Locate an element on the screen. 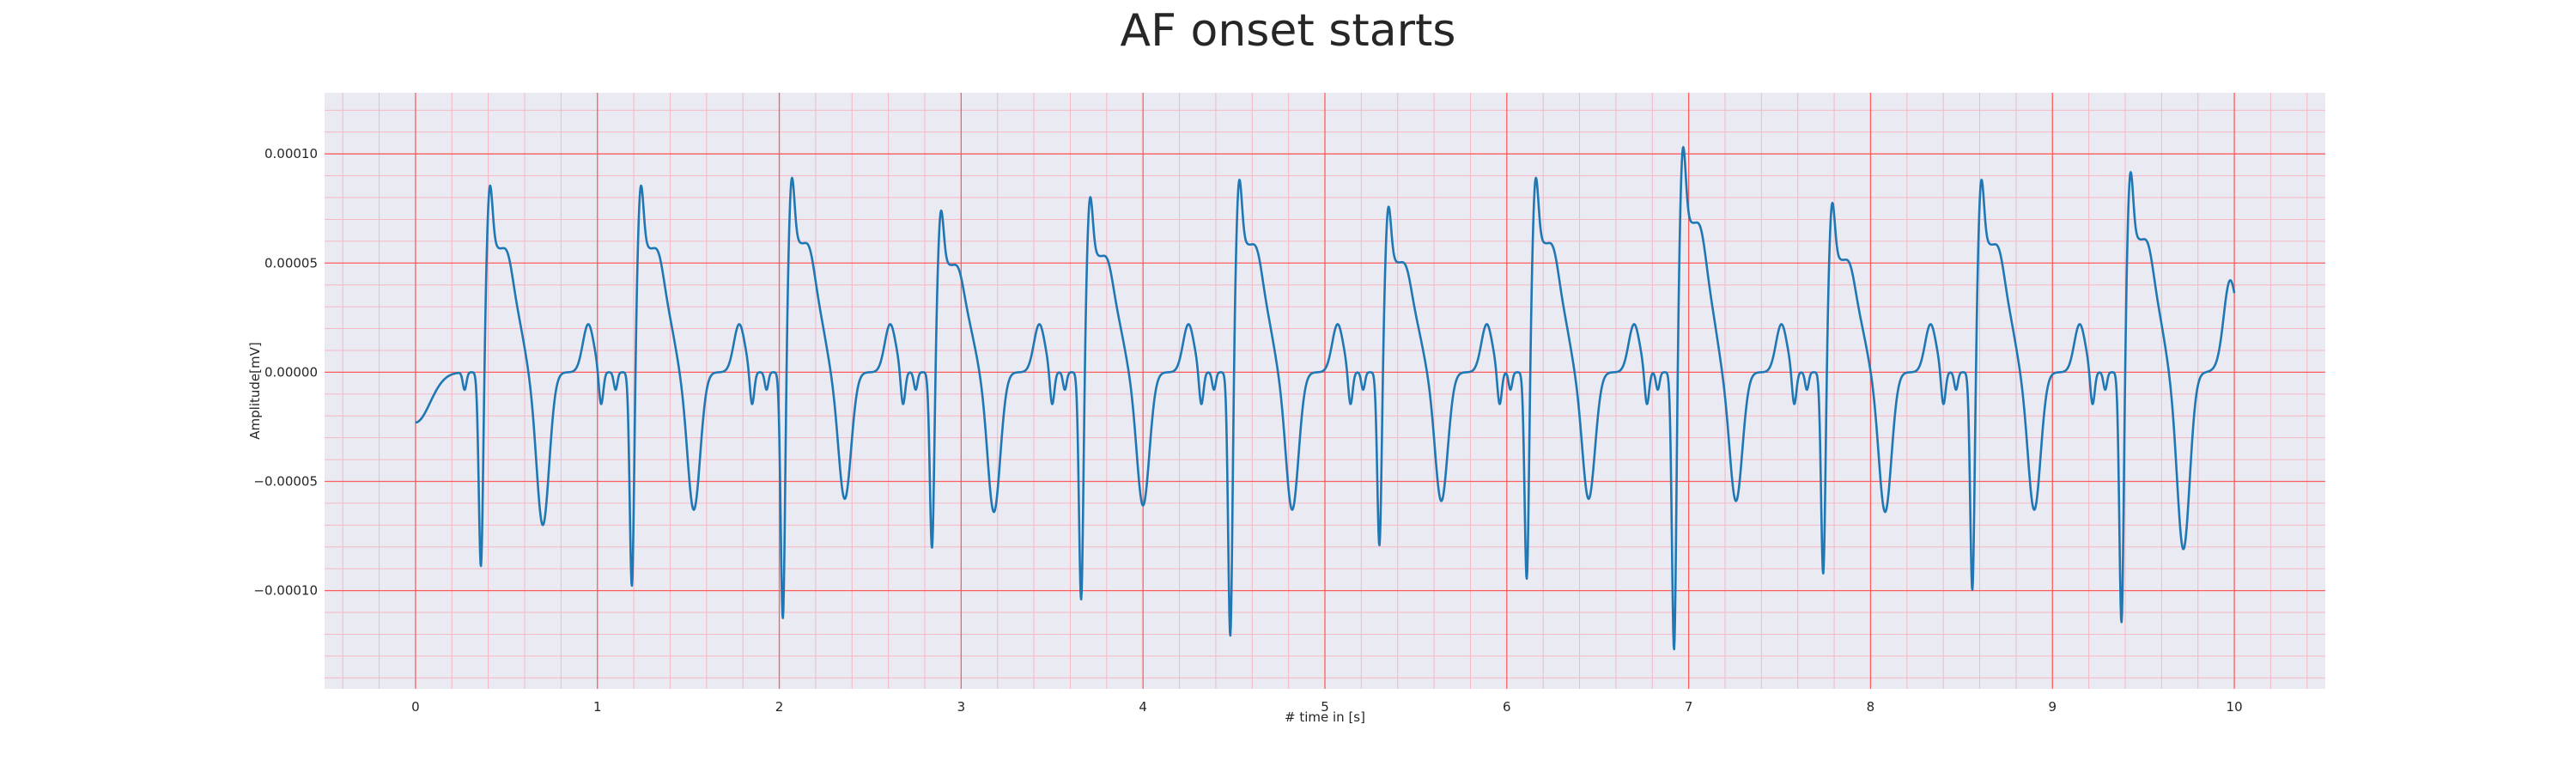 This screenshot has width=2576, height=773. x-tick-label: 7 is located at coordinates (1689, 707).